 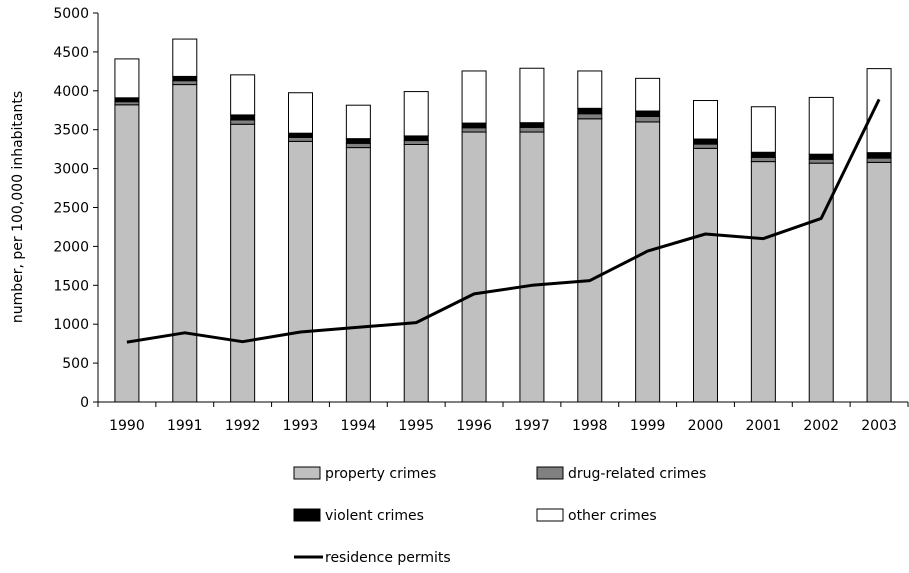 I want to click on y-tick-label: 2000, so click(x=71, y=247).